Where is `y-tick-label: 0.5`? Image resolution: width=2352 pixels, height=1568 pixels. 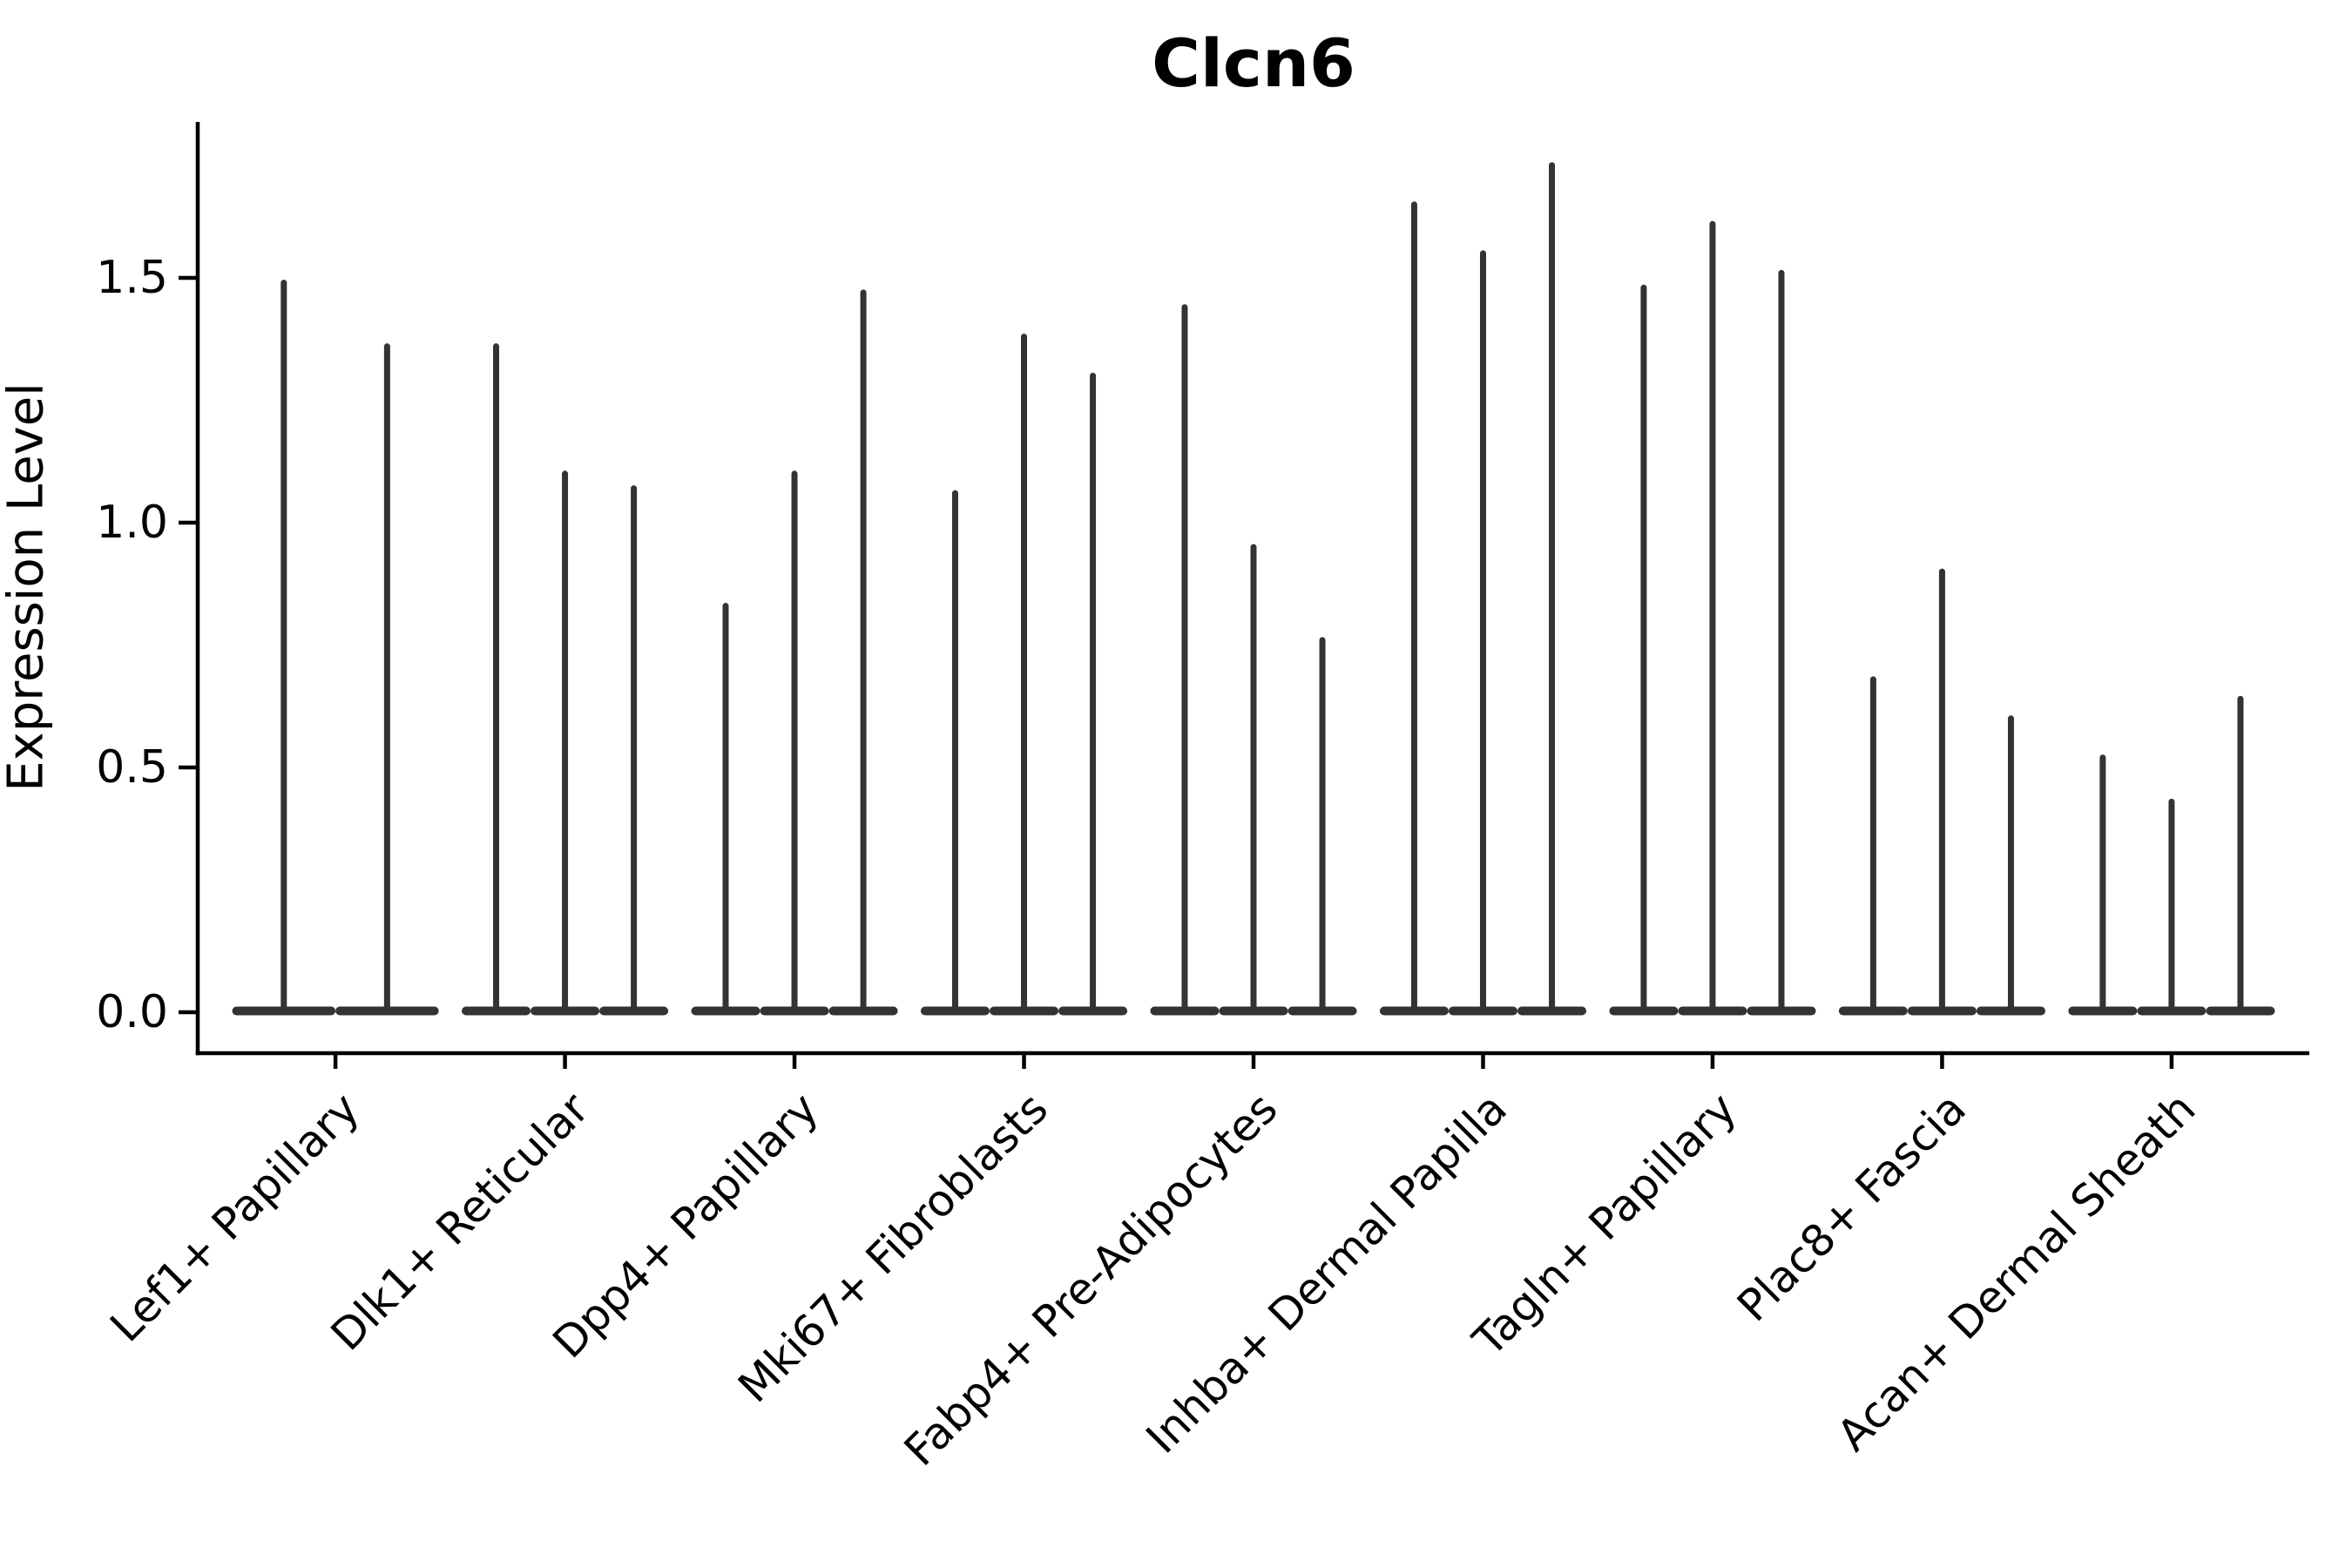
y-tick-label: 0.5 is located at coordinates (132, 767).